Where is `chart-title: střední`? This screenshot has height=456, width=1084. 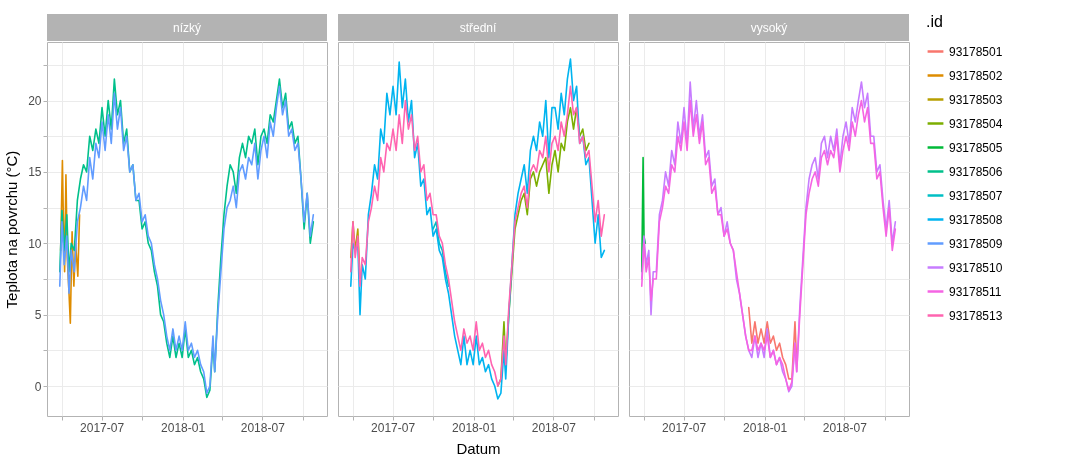 chart-title: střední is located at coordinates (478, 27).